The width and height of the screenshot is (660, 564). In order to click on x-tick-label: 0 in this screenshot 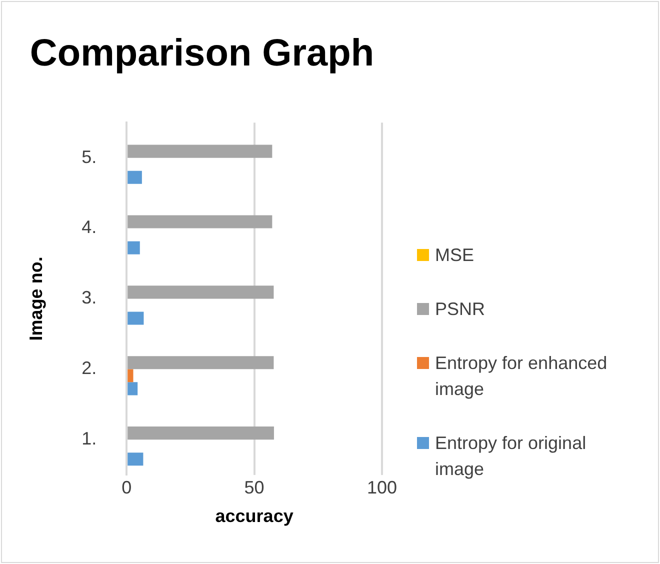, I will do `click(127, 488)`.